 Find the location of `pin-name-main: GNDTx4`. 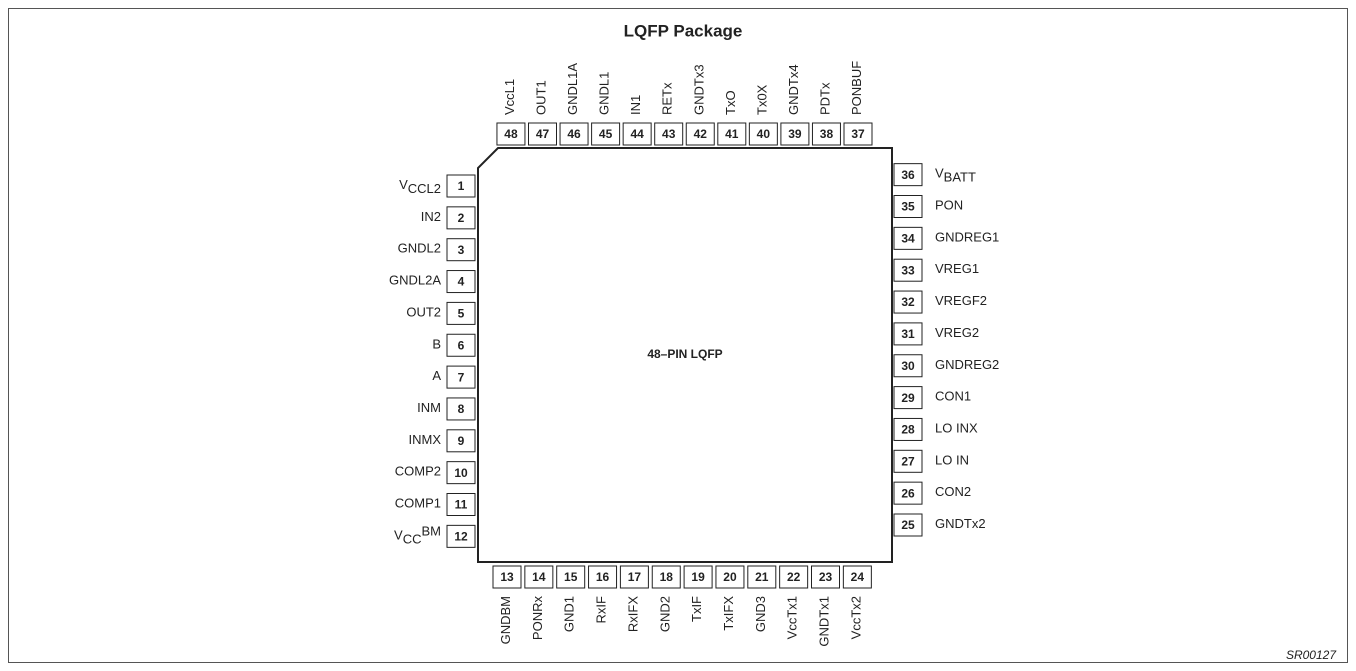

pin-name-main: GNDTx4 is located at coordinates (793, 89).